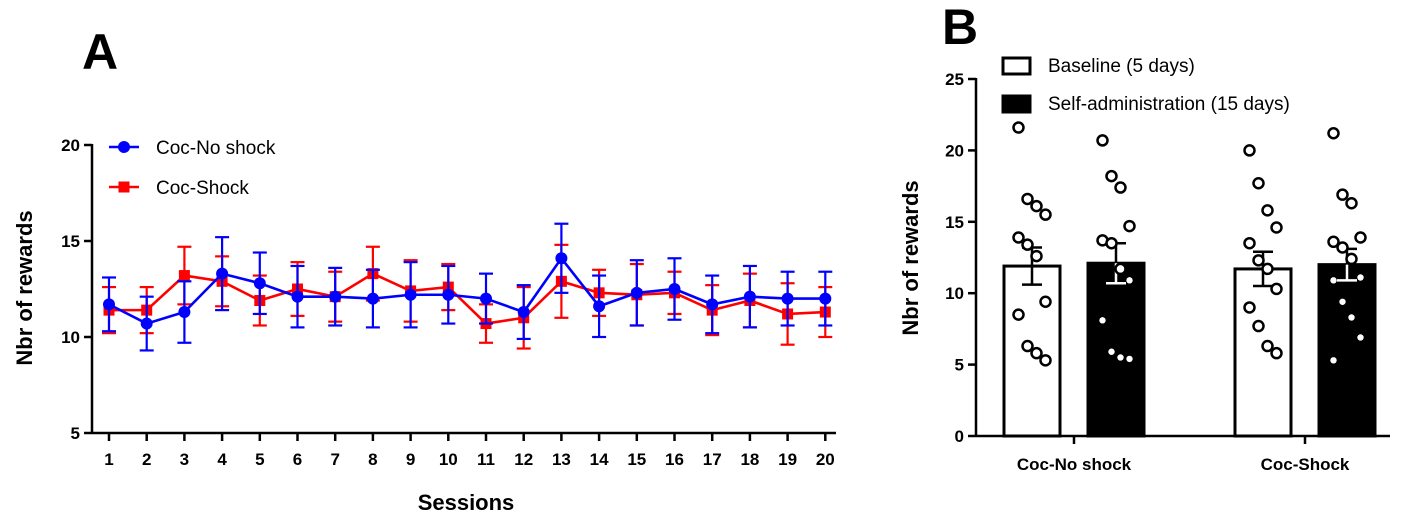 The height and width of the screenshot is (522, 1416). What do you see at coordinates (1305, 464) in the screenshot?
I see `panel-b-x-tick-label: Coc-Shock` at bounding box center [1305, 464].